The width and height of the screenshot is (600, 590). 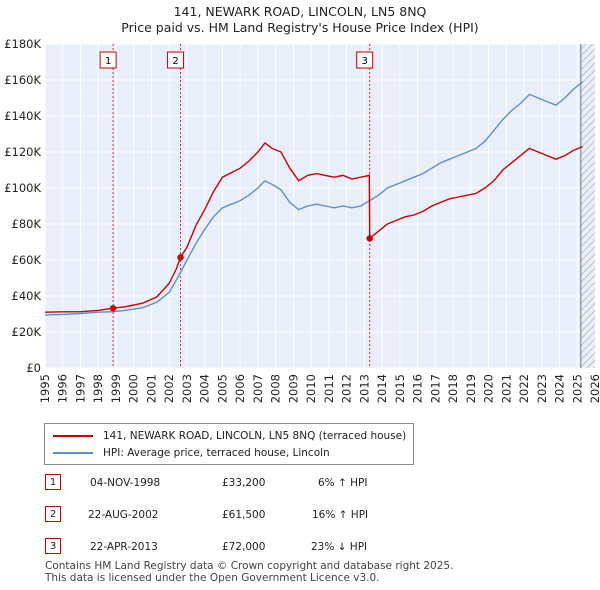 I want to click on transaction-row-1: 1 04-NOV-1998 £33,200 6% ↑ HPI, so click(x=300, y=484).